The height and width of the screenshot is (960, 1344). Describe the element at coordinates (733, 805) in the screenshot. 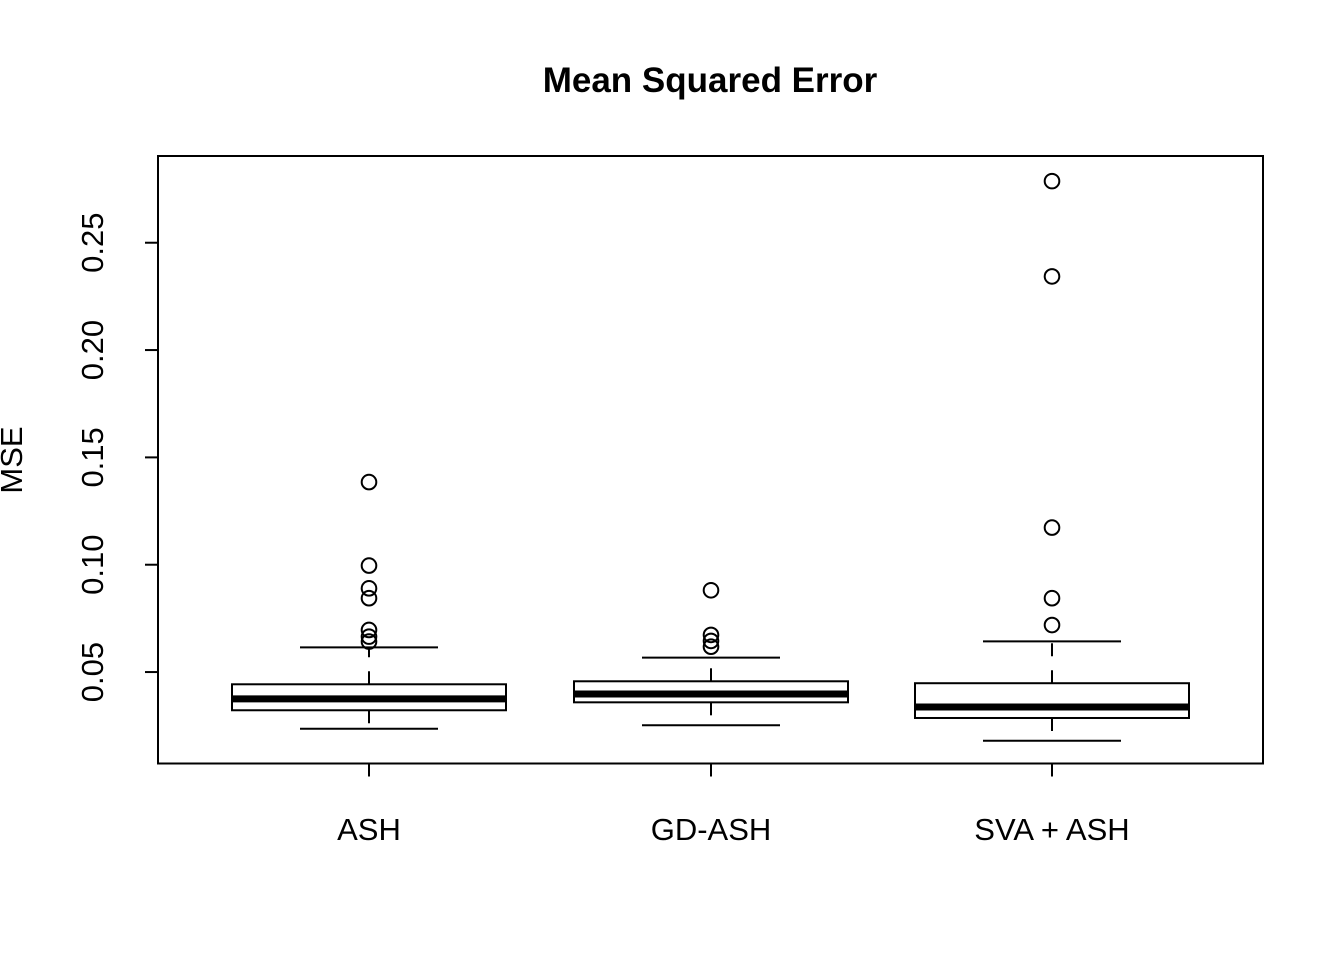

I see `x-axis: ASH GD-ASH SVA + ASH` at that location.